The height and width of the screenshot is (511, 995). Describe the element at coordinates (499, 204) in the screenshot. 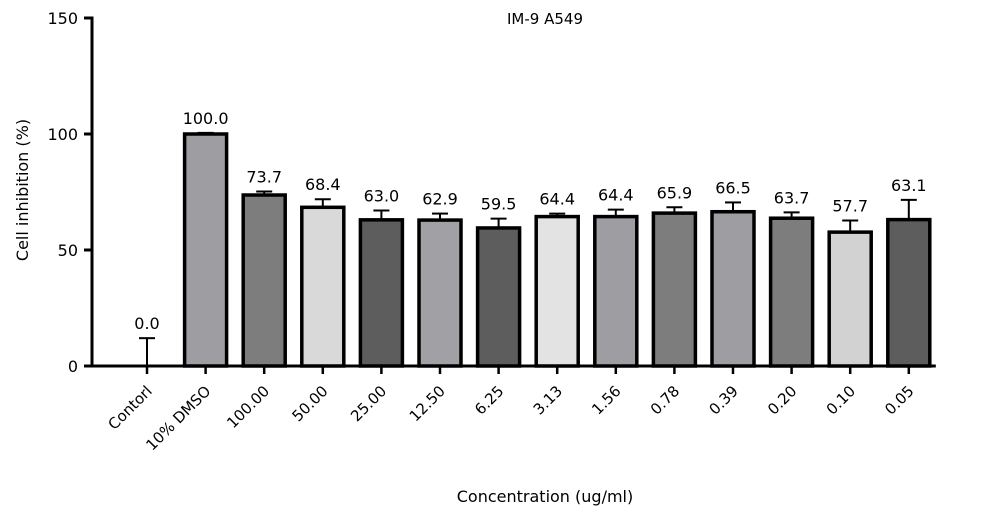

I see `data-label: 59.5` at that location.